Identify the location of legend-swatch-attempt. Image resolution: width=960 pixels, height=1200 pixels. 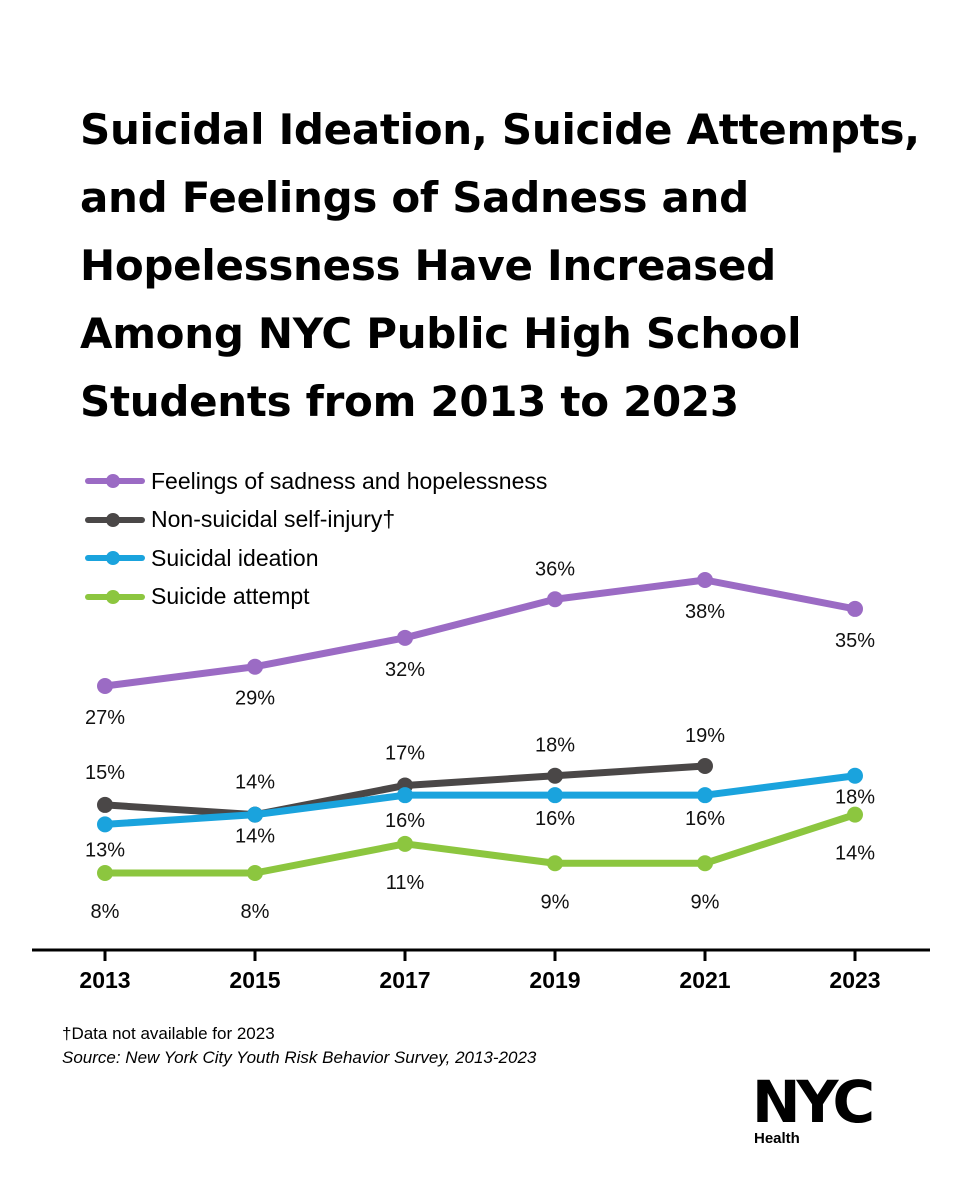
(115, 597).